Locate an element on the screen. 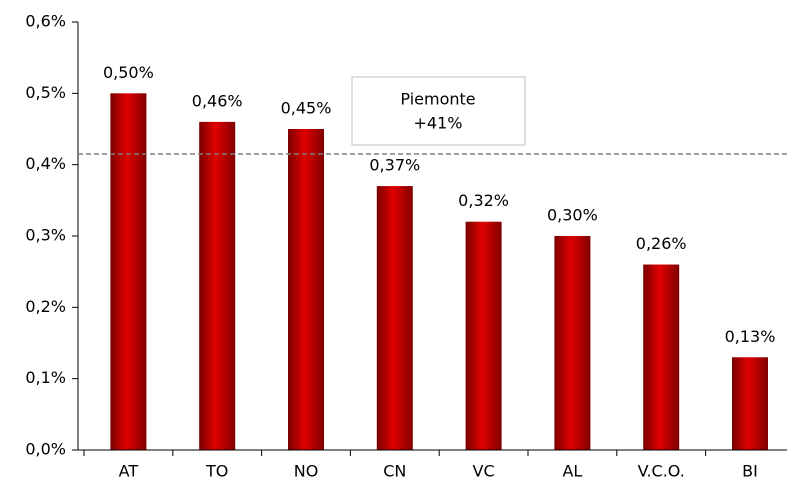 The image size is (787, 486). y-tick-label: 0,2% is located at coordinates (45, 306).